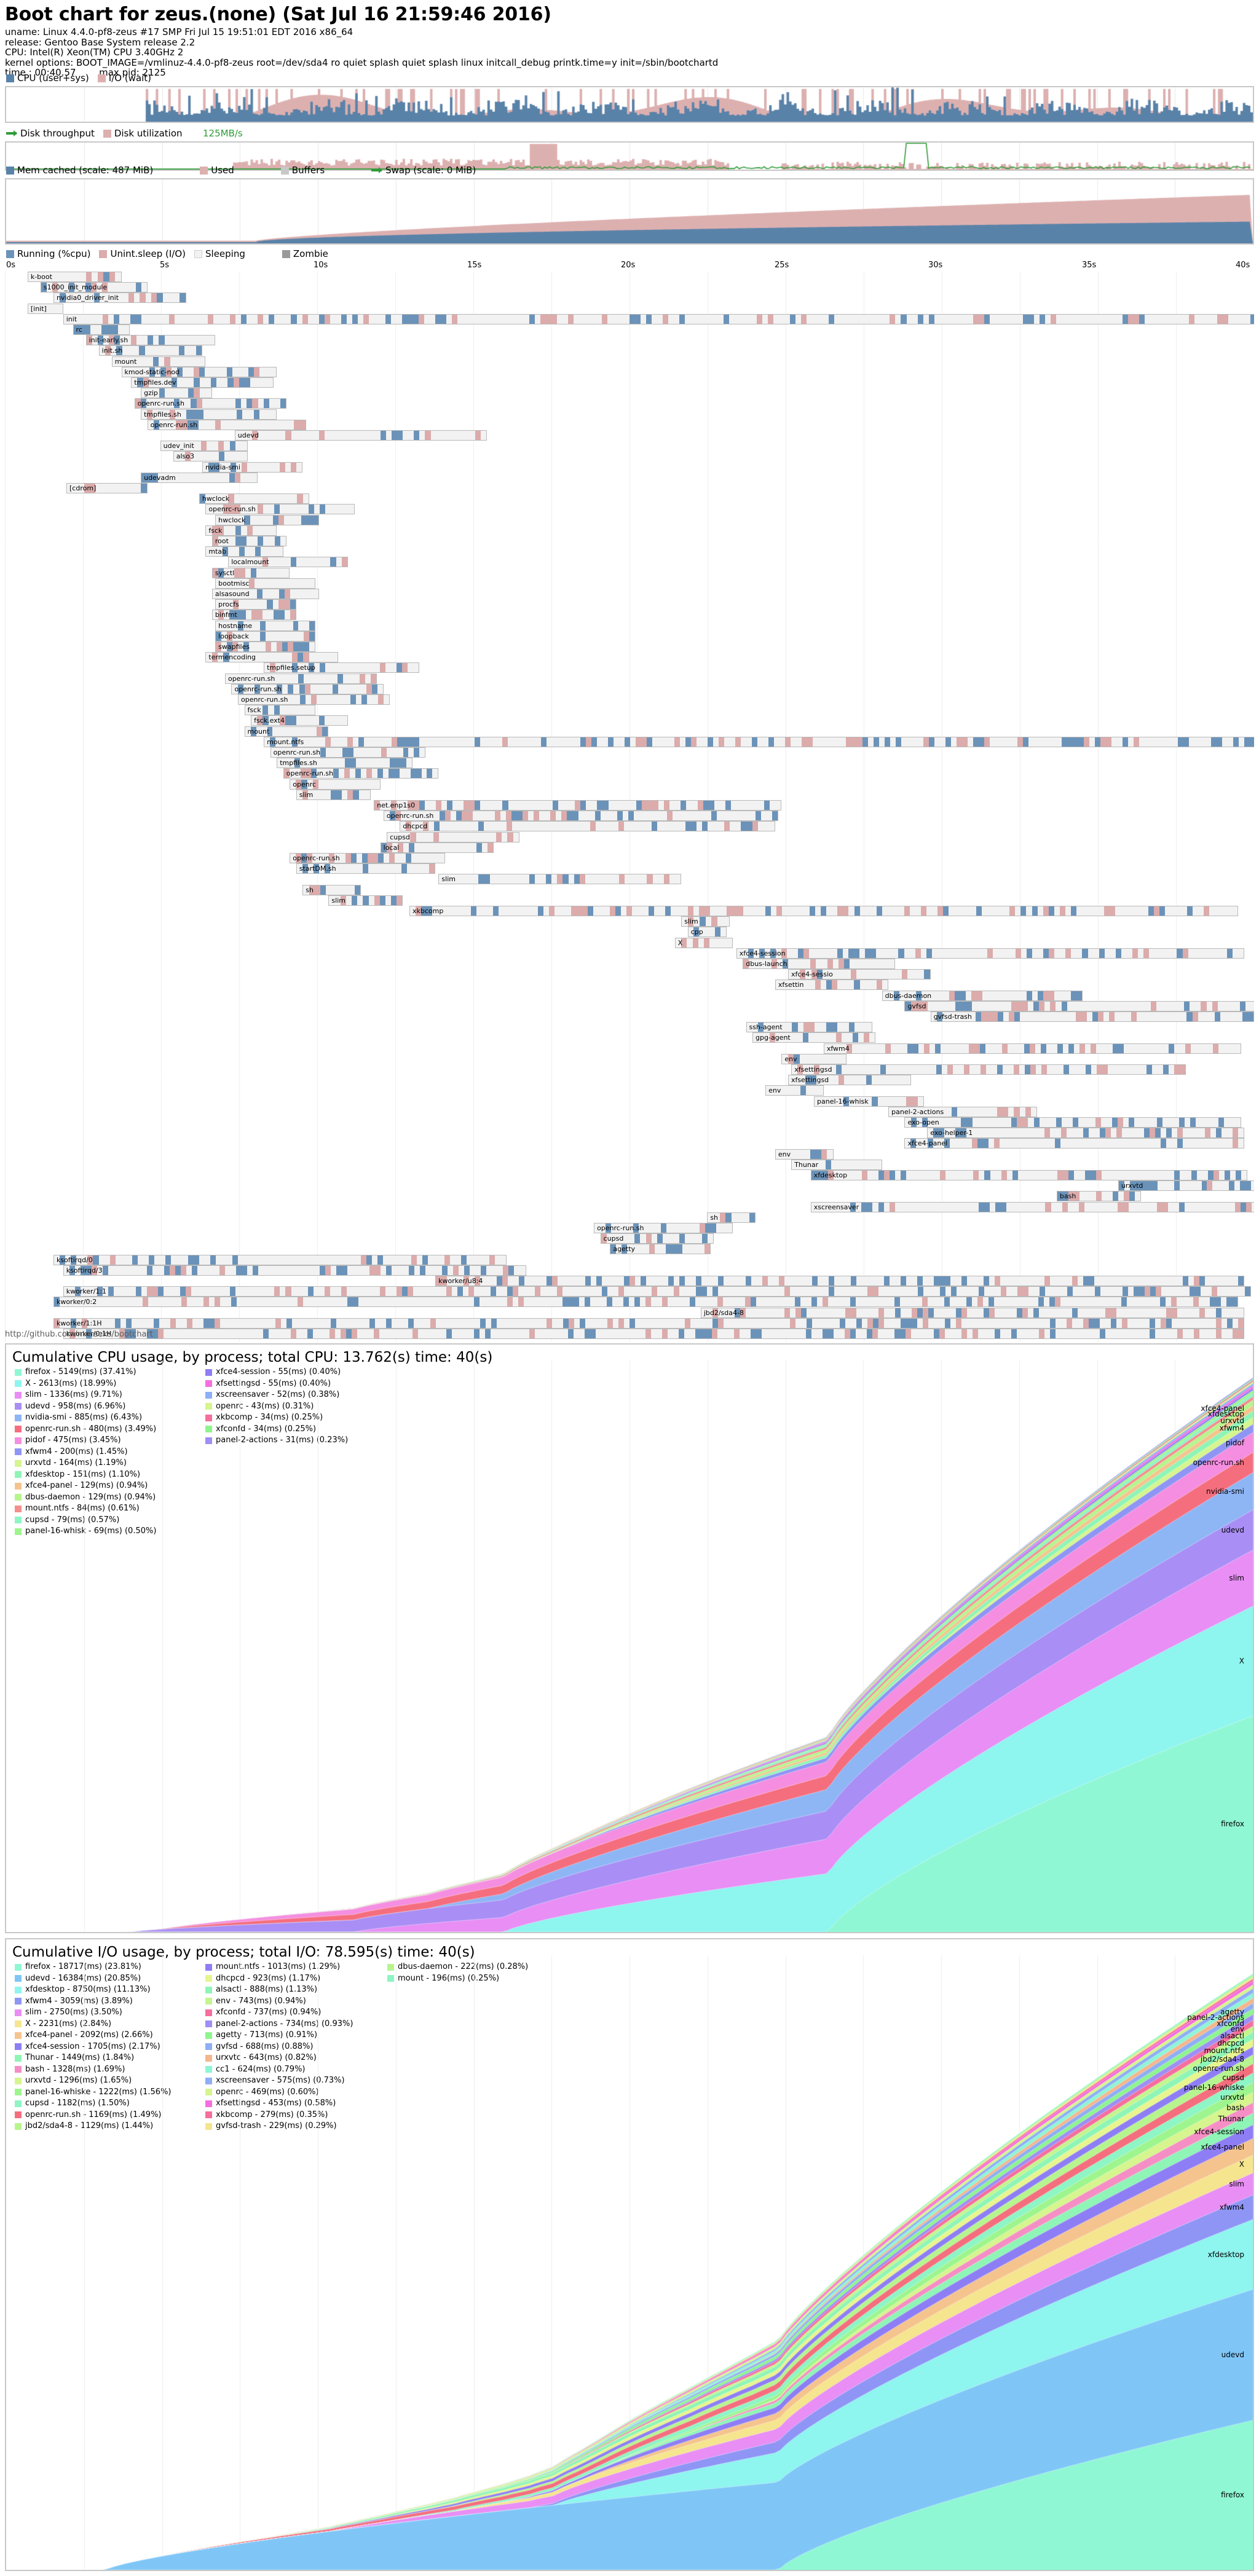 This screenshot has width=1259, height=2576. I want to click on process-row: xfce4-session, so click(990, 953).